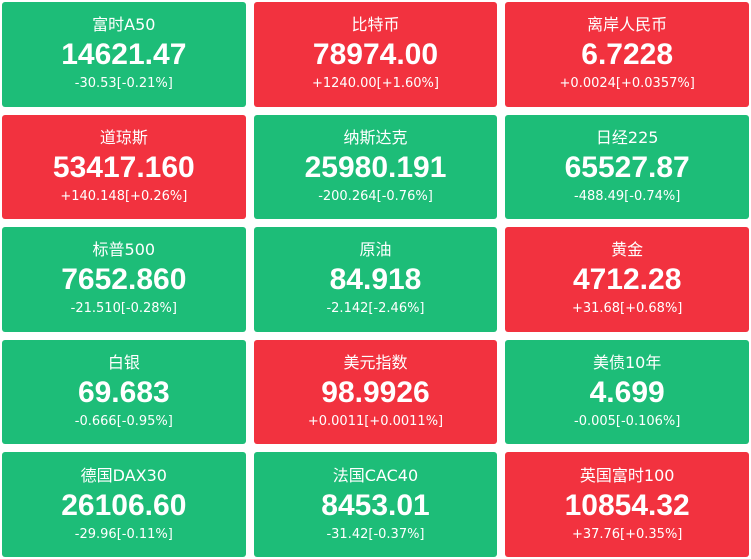  What do you see at coordinates (627, 534) in the screenshot?
I see `quote-change: +37.76[+0.35%]` at bounding box center [627, 534].